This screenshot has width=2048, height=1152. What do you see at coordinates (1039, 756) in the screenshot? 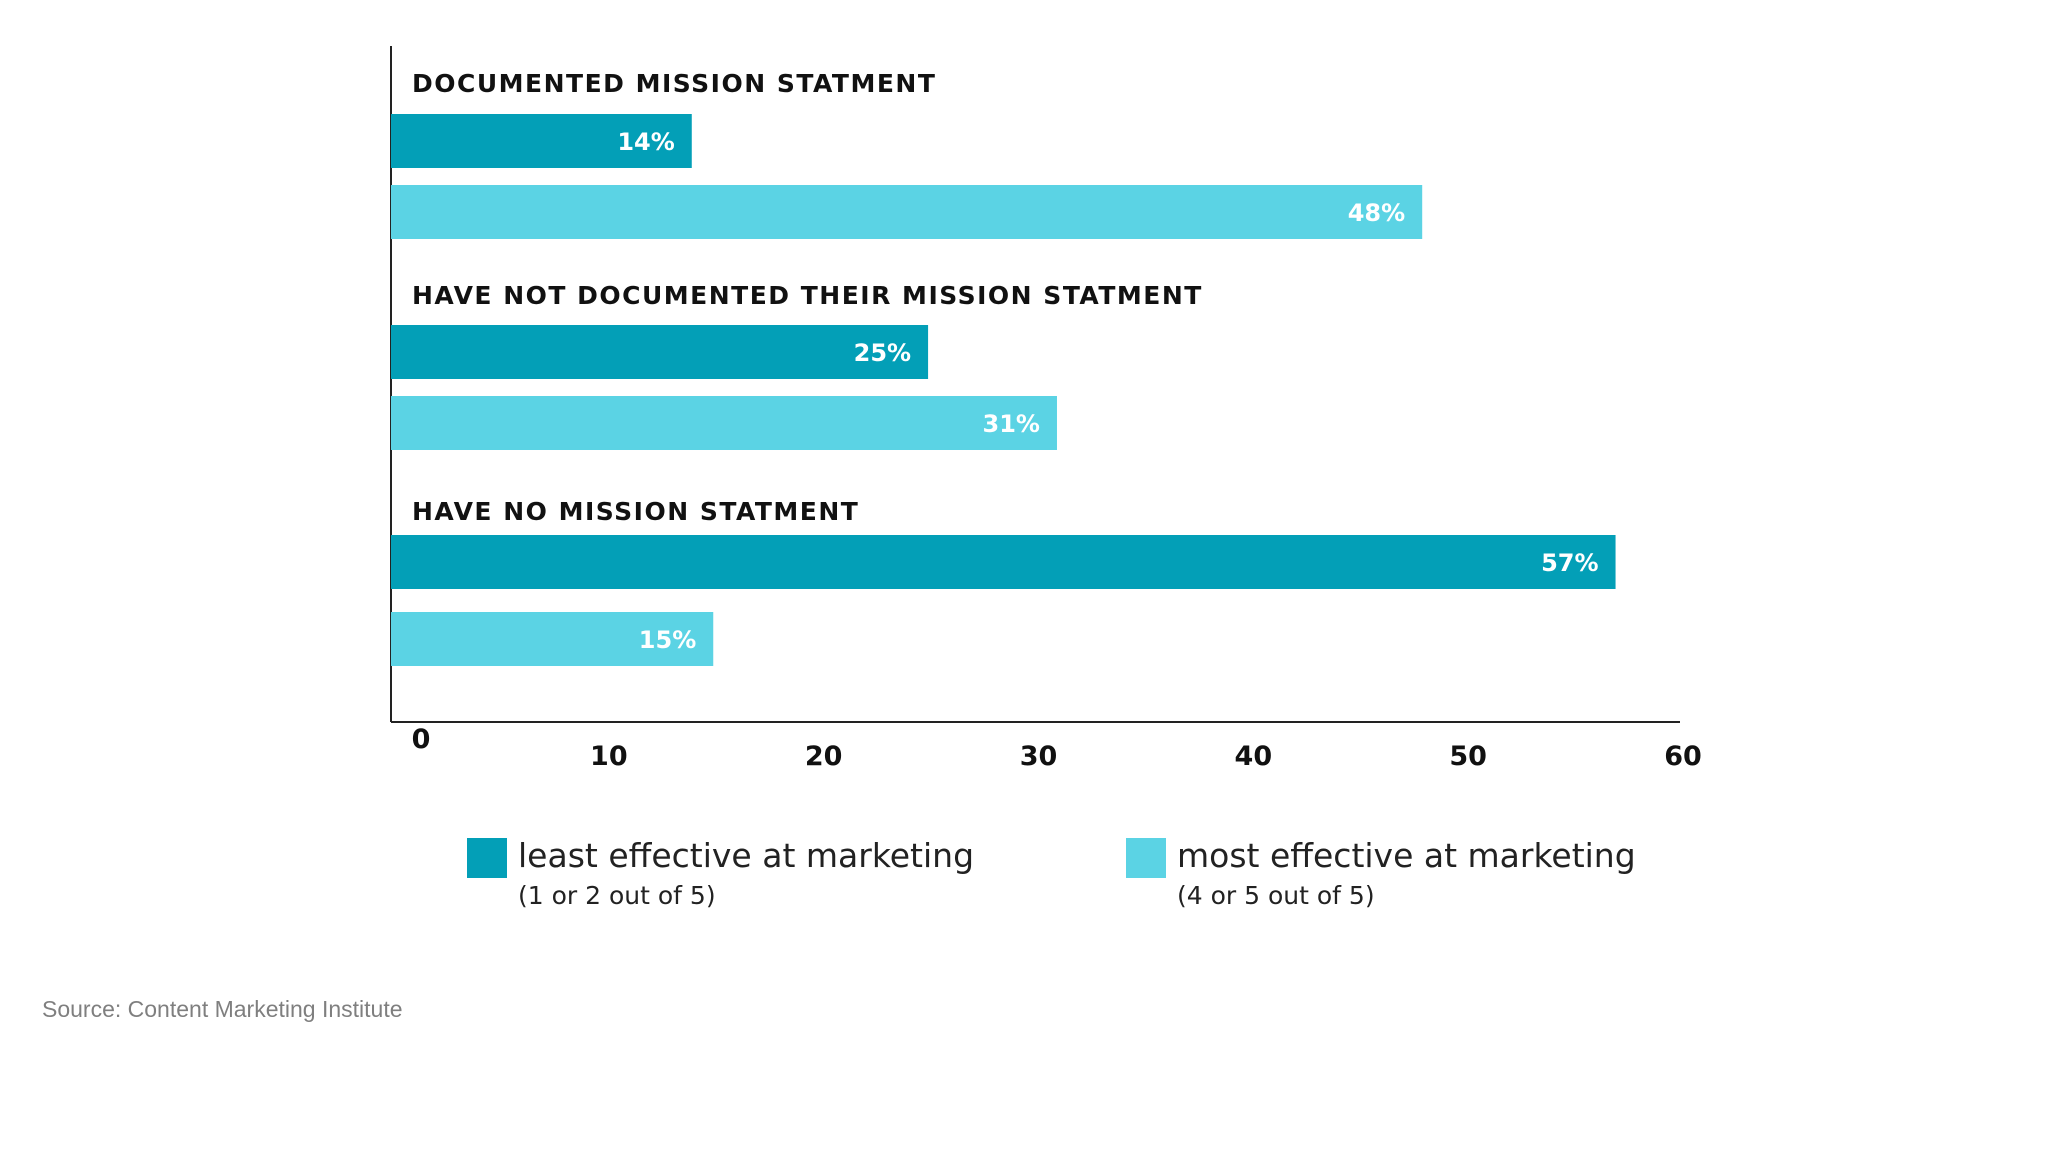
I see `x-tick-label: 30` at bounding box center [1039, 756].